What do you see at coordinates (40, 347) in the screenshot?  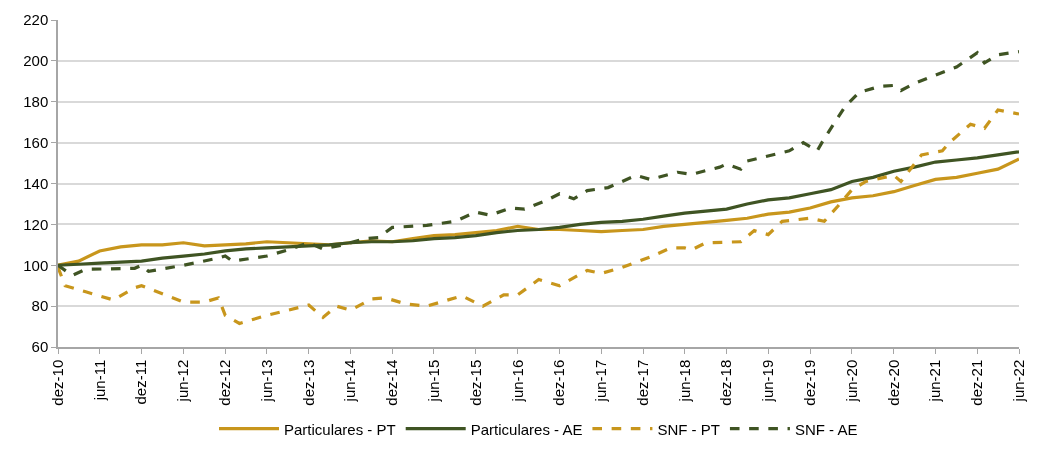 I see `y-tick-label: 60` at bounding box center [40, 347].